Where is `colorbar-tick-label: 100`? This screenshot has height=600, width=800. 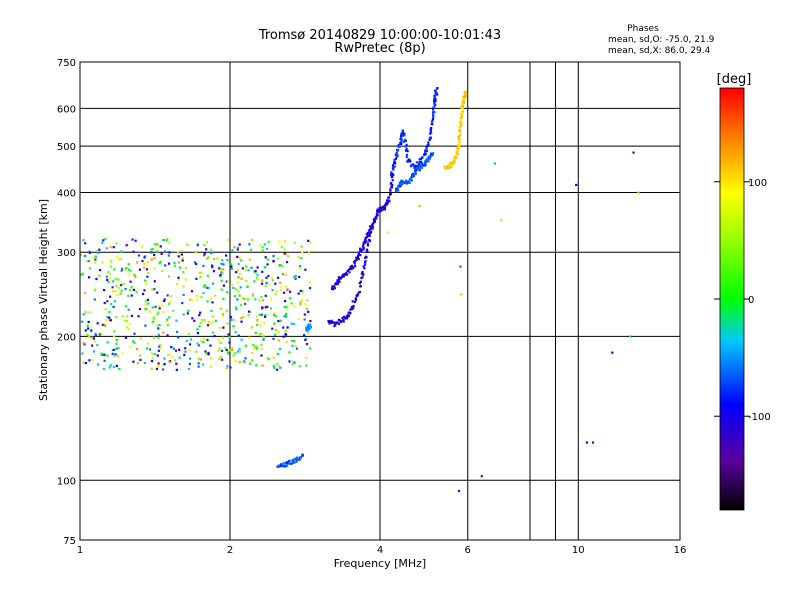
colorbar-tick-label: 100 is located at coordinates (757, 183).